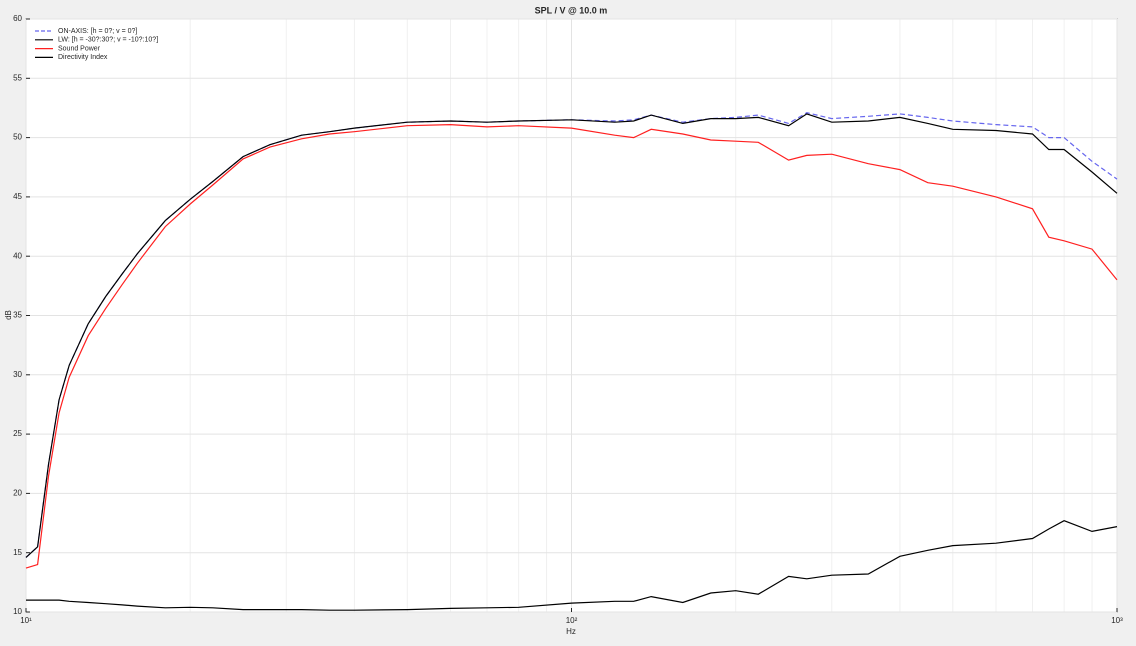  What do you see at coordinates (17, 552) in the screenshot?
I see `y-tick-label: 15` at bounding box center [17, 552].